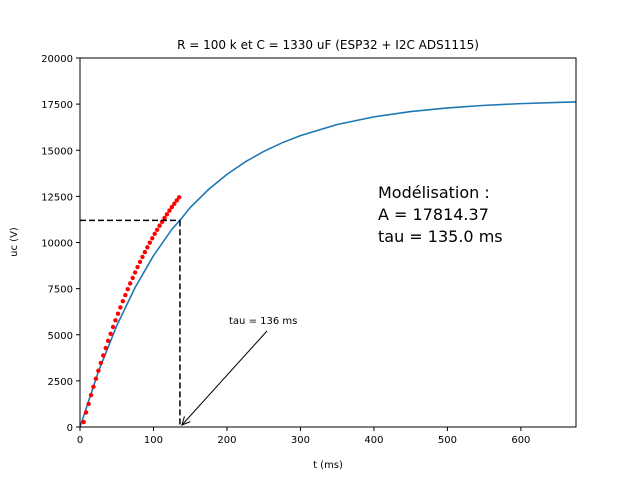 This screenshot has width=640, height=480. What do you see at coordinates (373, 440) in the screenshot?
I see `x-tick-label: 400` at bounding box center [373, 440].